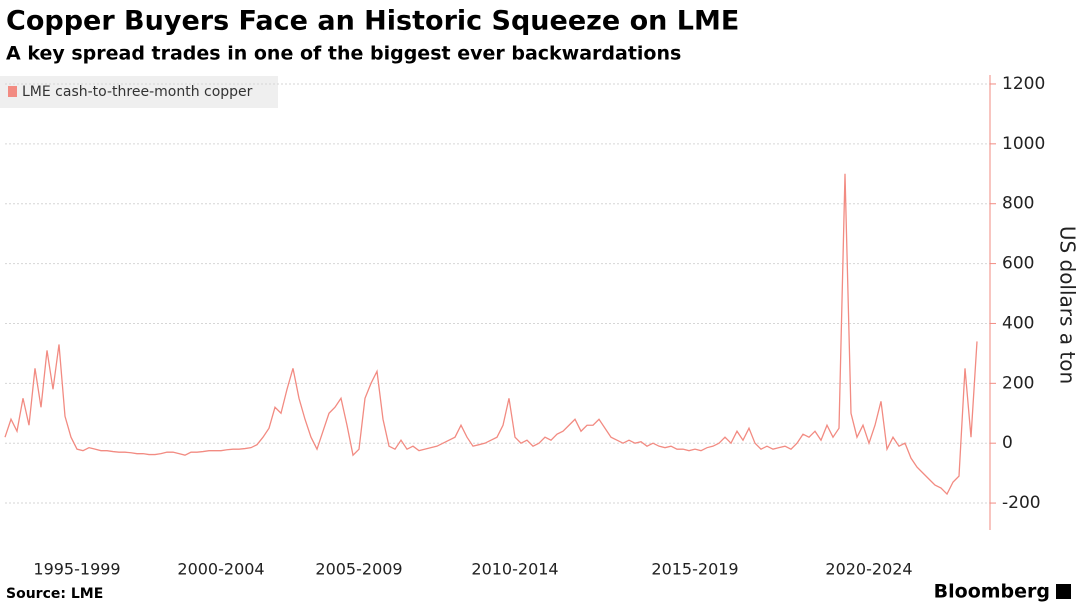 Image resolution: width=1080 pixels, height=606 pixels. What do you see at coordinates (694, 569) in the screenshot?
I see `x-tick-label: 2015-2019` at bounding box center [694, 569].